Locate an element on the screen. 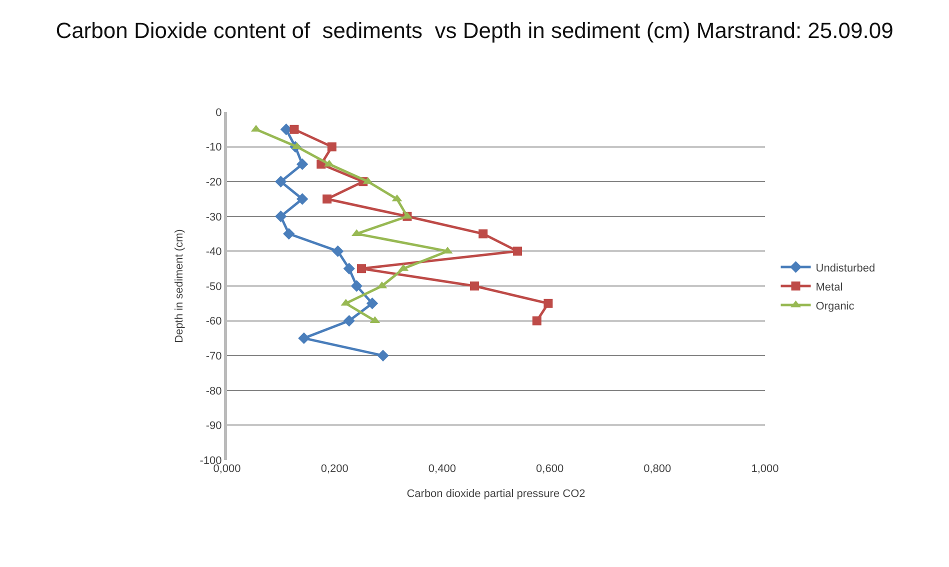  x-tick-label: 0,400 is located at coordinates (442, 469).